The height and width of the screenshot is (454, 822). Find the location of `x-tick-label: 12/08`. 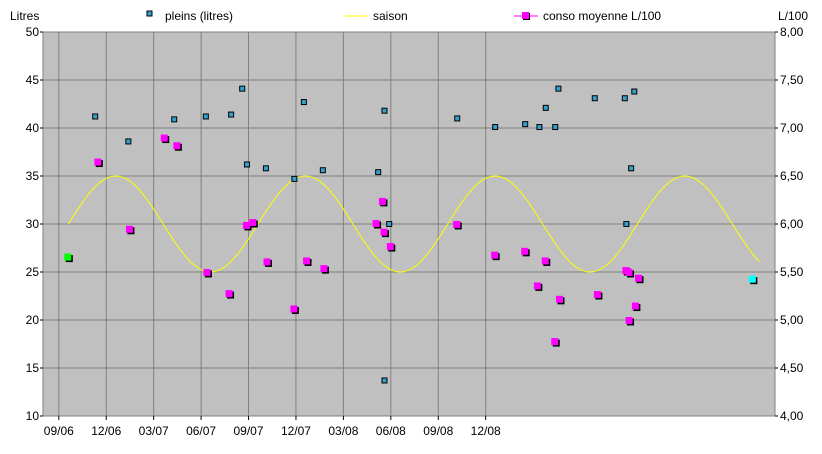

x-tick-label: 12/08 is located at coordinates (486, 431).